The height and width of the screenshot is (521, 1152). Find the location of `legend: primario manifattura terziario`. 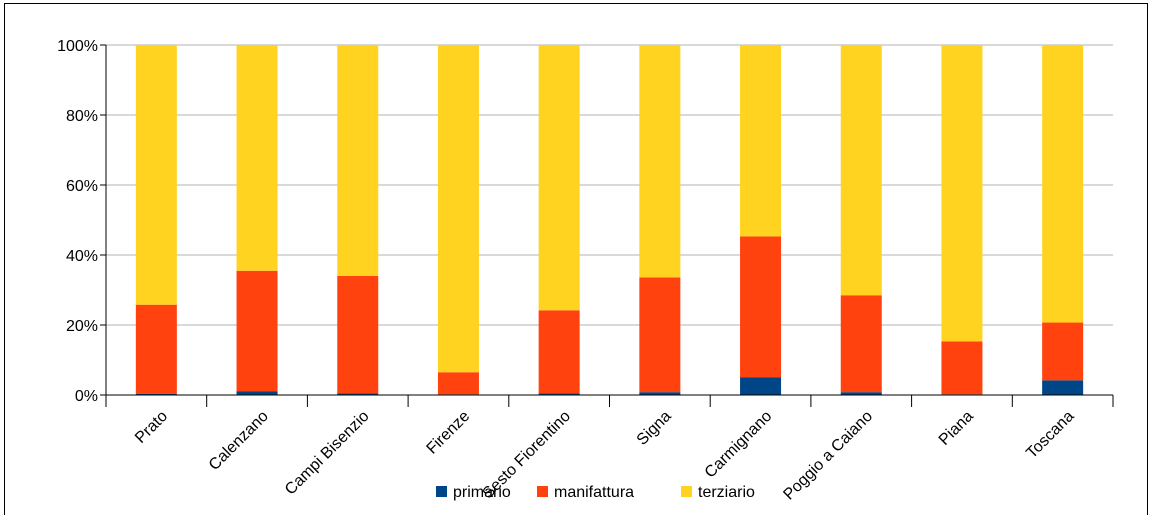

legend: primario manifattura terziario is located at coordinates (595, 492).